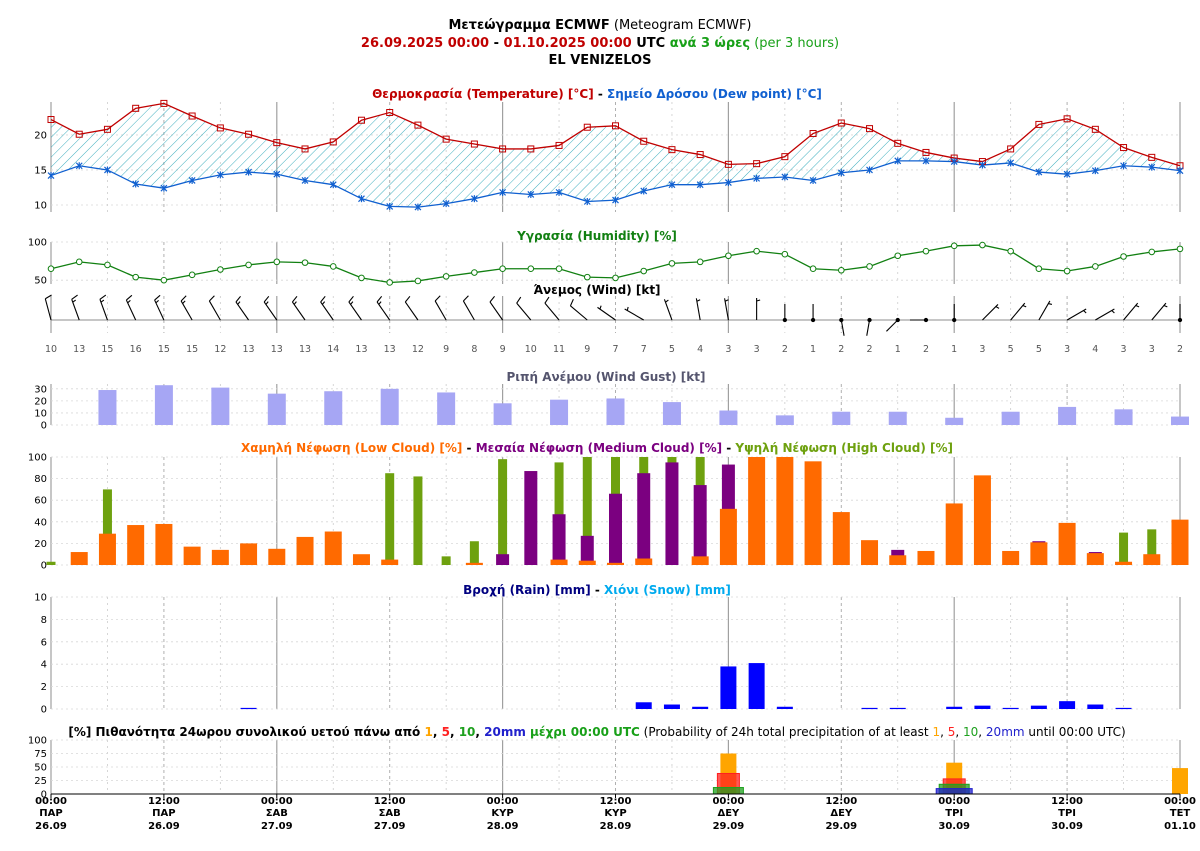 This screenshot has width=1200, height=851. Describe the element at coordinates (936, 732) in the screenshot. I see `prob-t1-en: 1` at that location.